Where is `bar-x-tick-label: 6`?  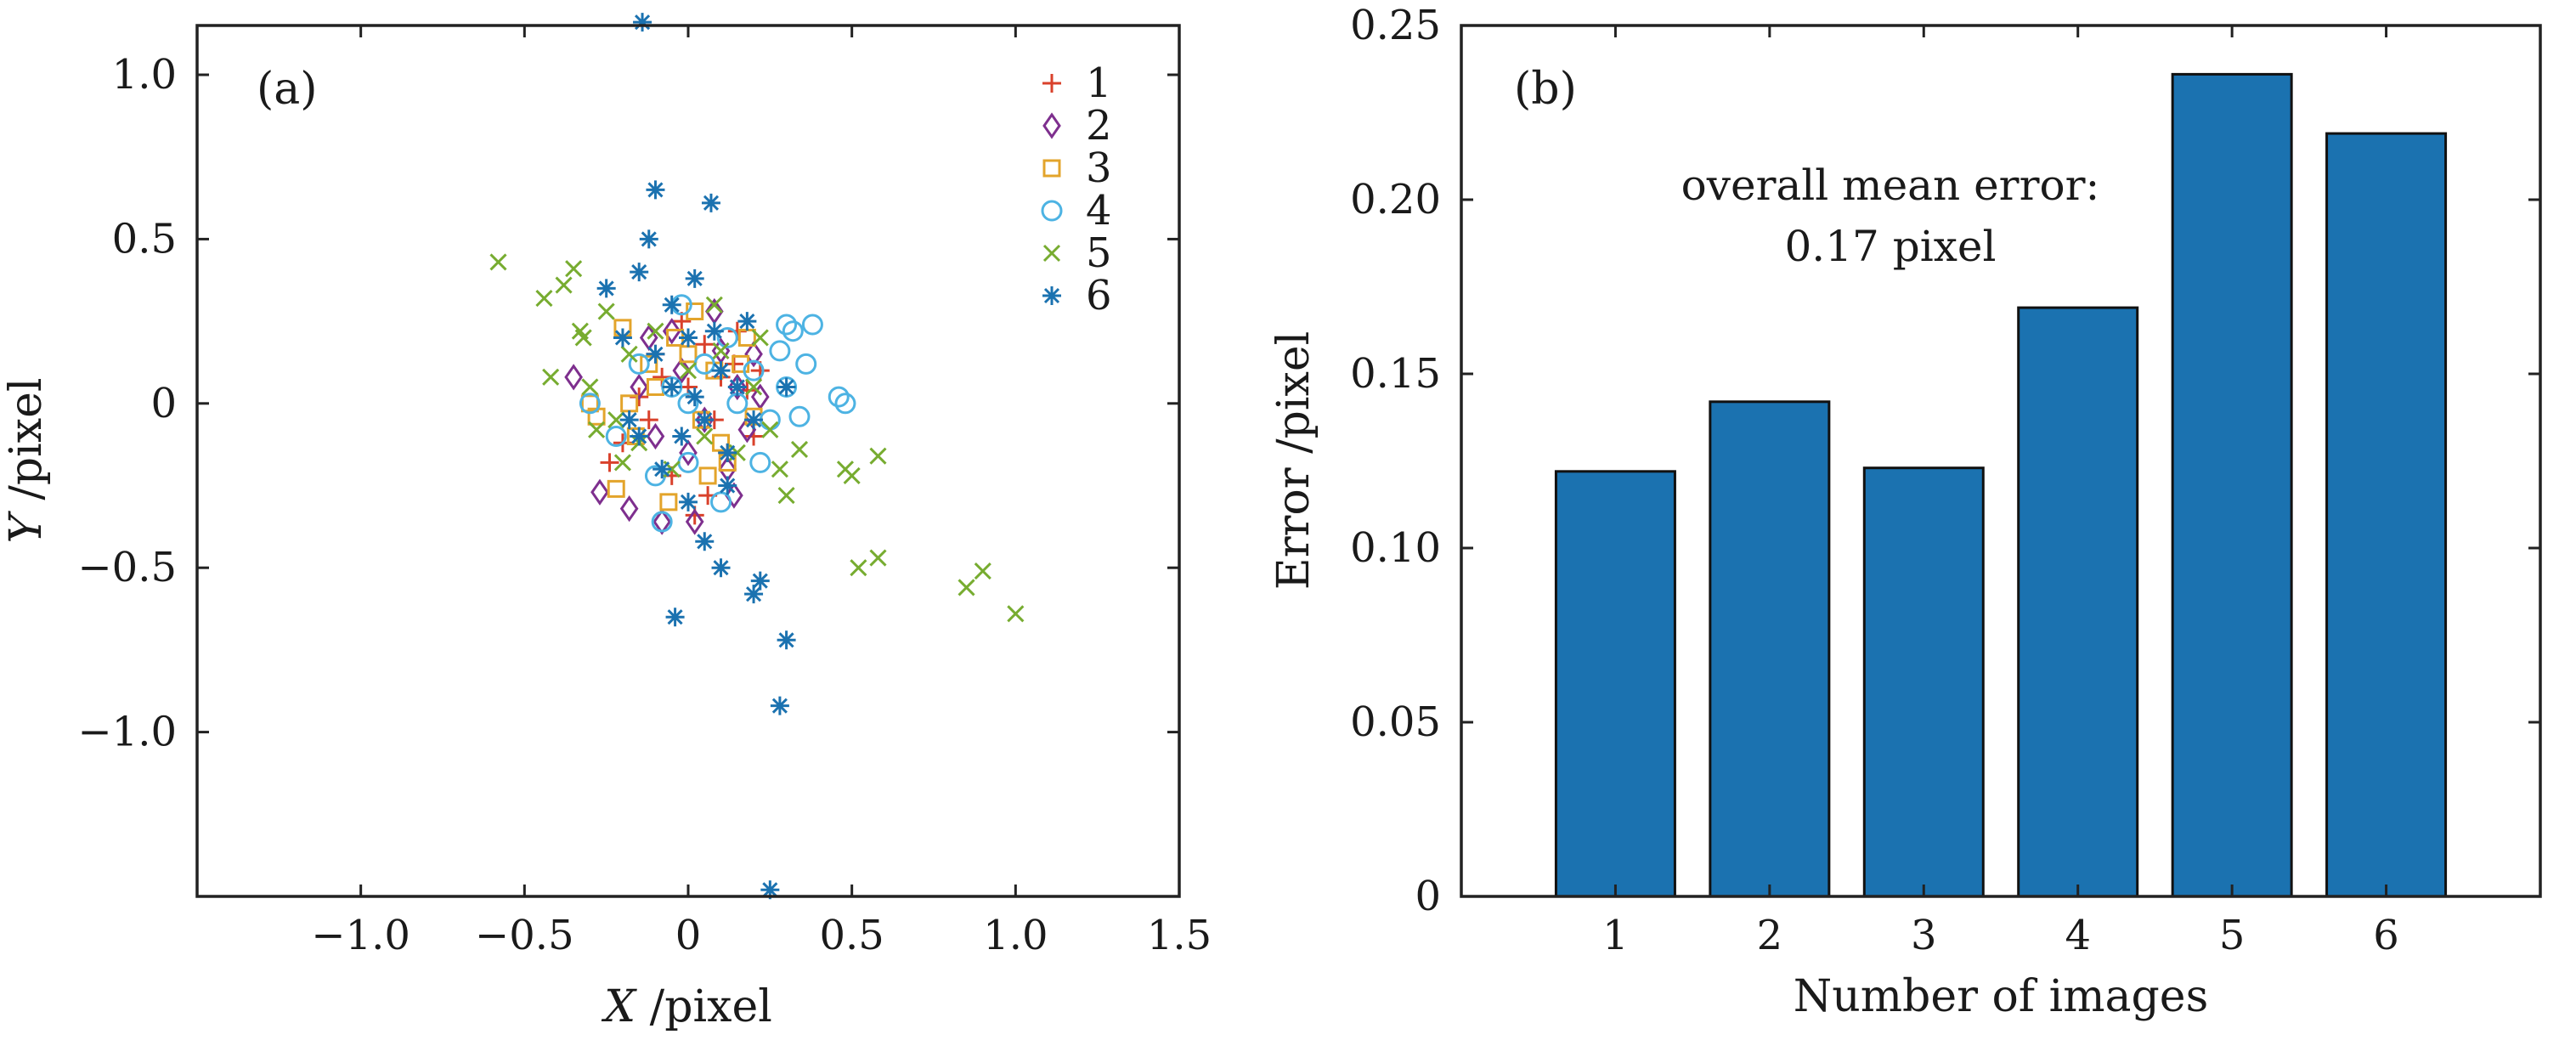 bar-x-tick-label: 6 is located at coordinates (2386, 935).